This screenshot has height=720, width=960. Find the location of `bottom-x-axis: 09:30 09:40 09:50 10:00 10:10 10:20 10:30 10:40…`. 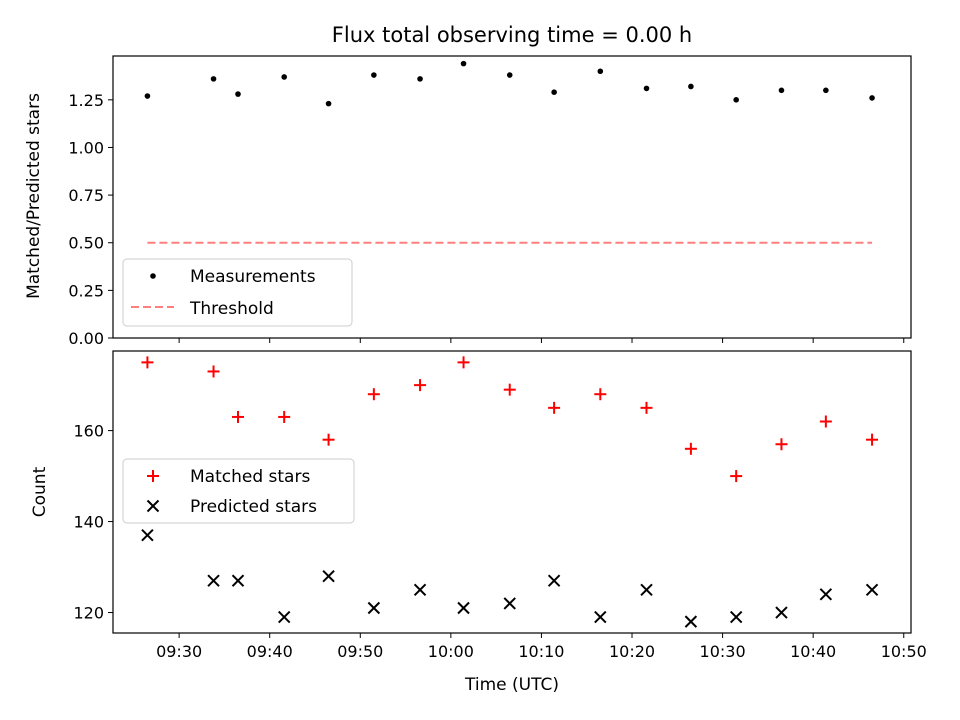

bottom-x-axis: 09:30 09:40 09:50 10:00 10:10 10:20 10:30 10:40… is located at coordinates (541, 647).